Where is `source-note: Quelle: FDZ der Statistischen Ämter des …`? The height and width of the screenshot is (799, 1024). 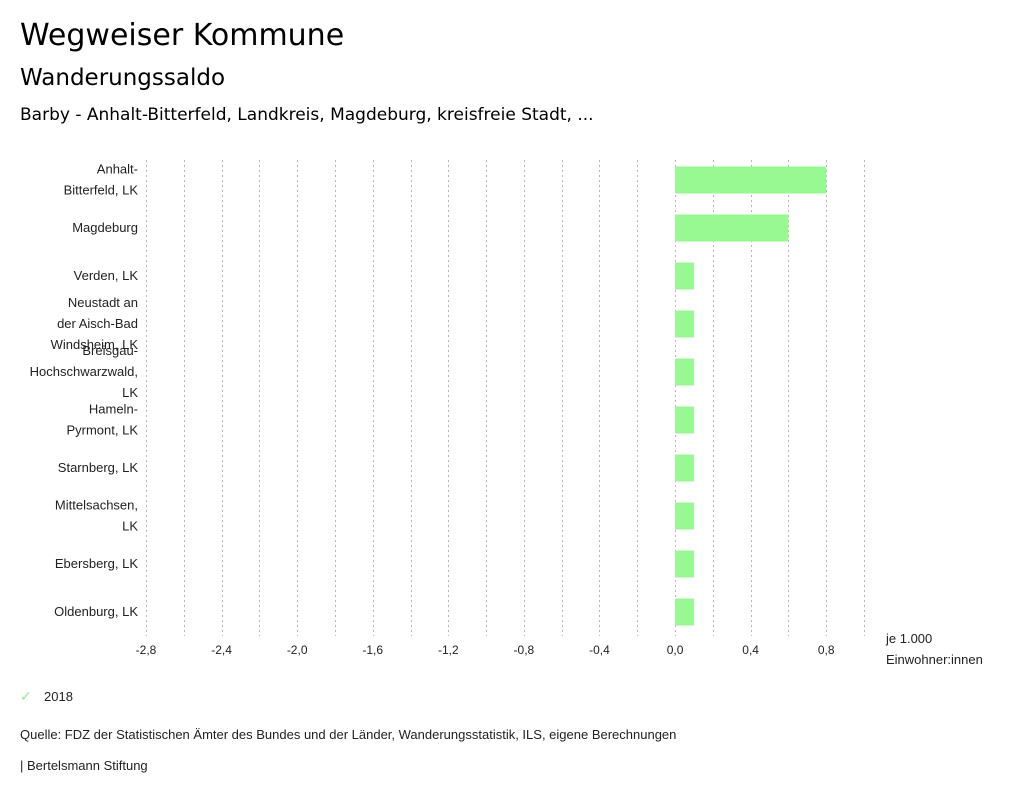
source-note: Quelle: FDZ der Statistischen Ämter des … is located at coordinates (348, 734).